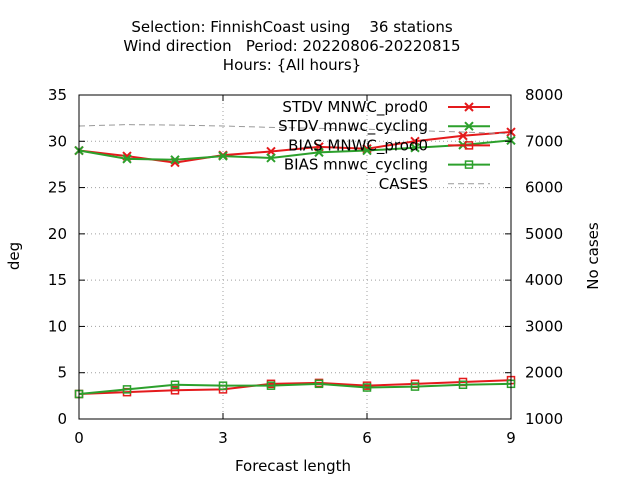 This screenshot has width=640, height=480. Describe the element at coordinates (544, 326) in the screenshot. I see `y2-tick-label: 3000` at that location.